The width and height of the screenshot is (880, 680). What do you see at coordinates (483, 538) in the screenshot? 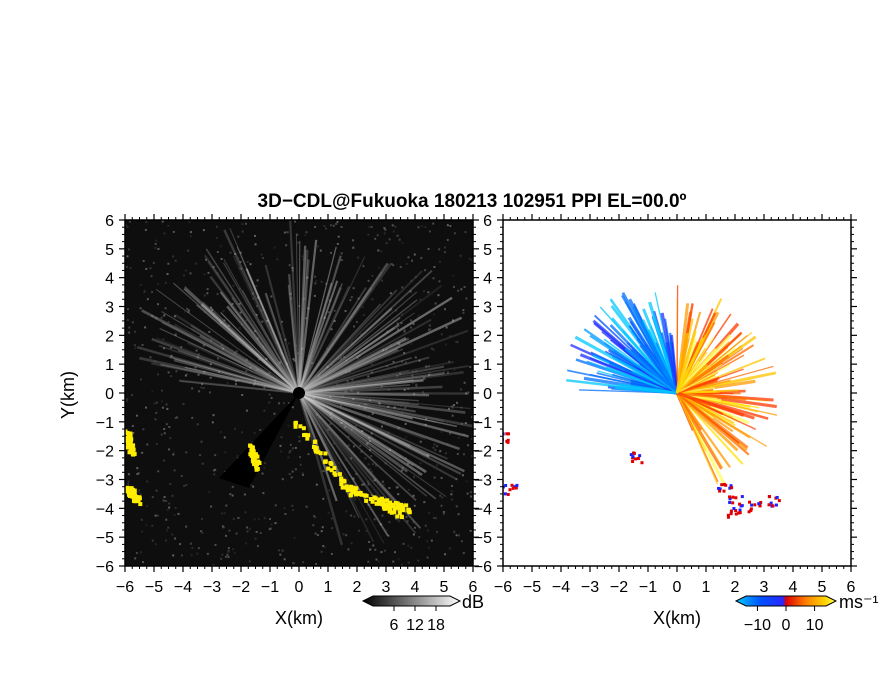
I see `right-y-tick-label: −5` at bounding box center [483, 538].